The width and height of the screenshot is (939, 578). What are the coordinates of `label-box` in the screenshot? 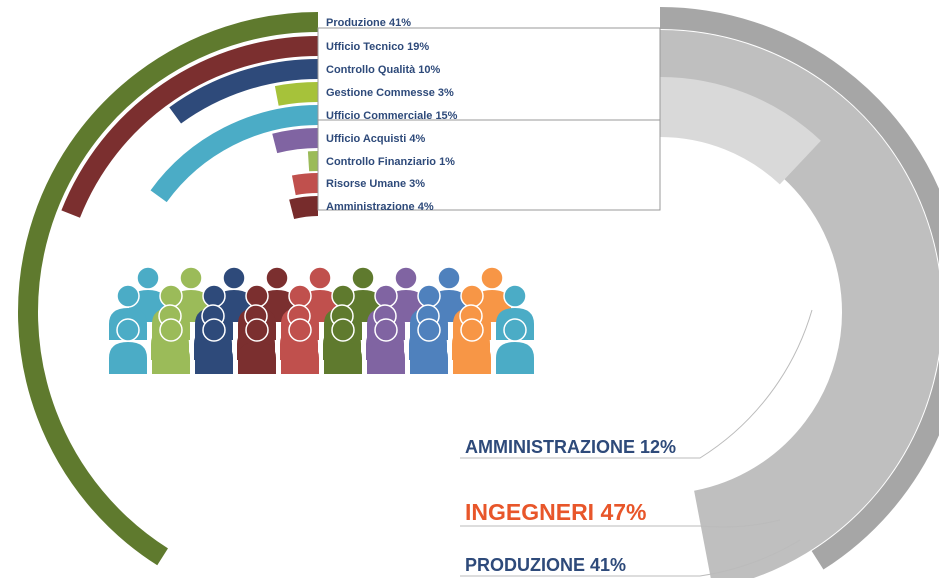 It's located at (489, 119).